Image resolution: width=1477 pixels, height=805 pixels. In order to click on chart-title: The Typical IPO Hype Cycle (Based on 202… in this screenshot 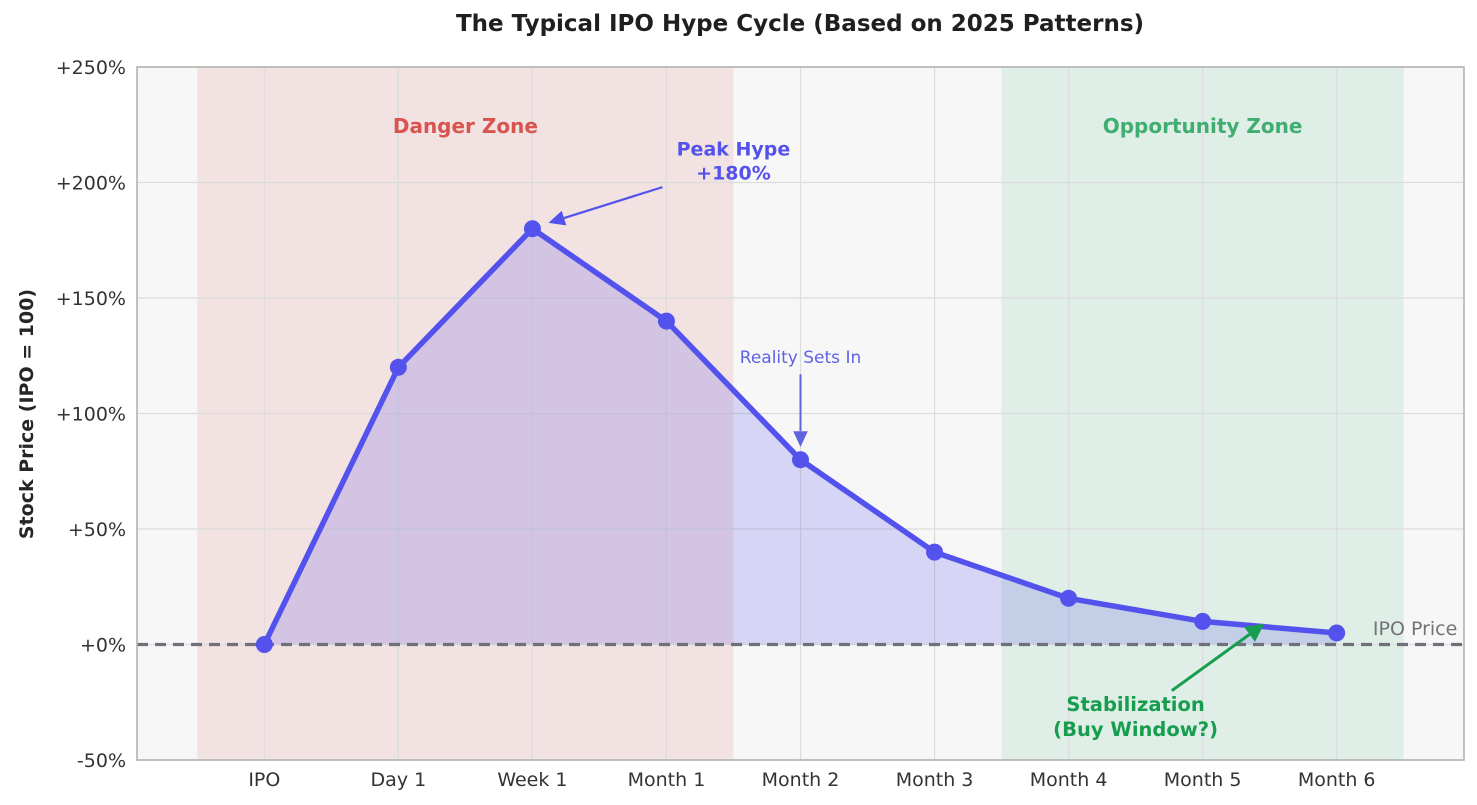, I will do `click(800, 24)`.